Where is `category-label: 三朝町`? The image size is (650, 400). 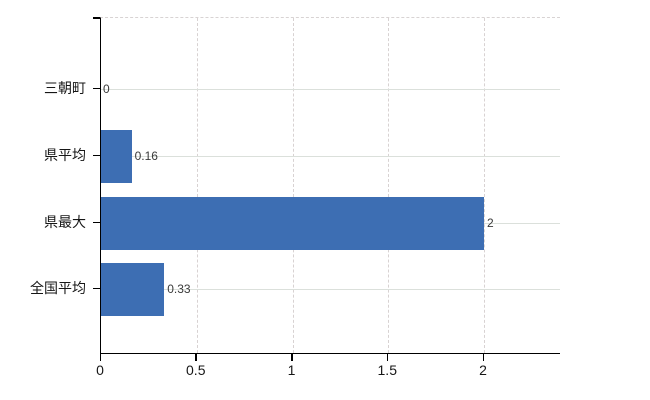 category-label: 三朝町 is located at coordinates (65, 88).